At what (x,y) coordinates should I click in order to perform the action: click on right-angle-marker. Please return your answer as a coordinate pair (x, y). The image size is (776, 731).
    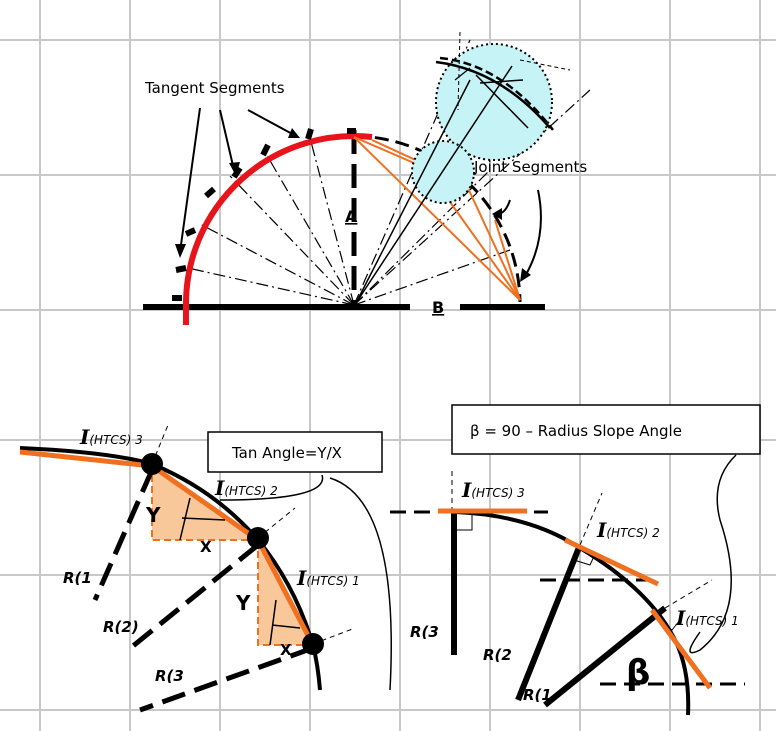
    Looking at the image, I should click on (463, 521).